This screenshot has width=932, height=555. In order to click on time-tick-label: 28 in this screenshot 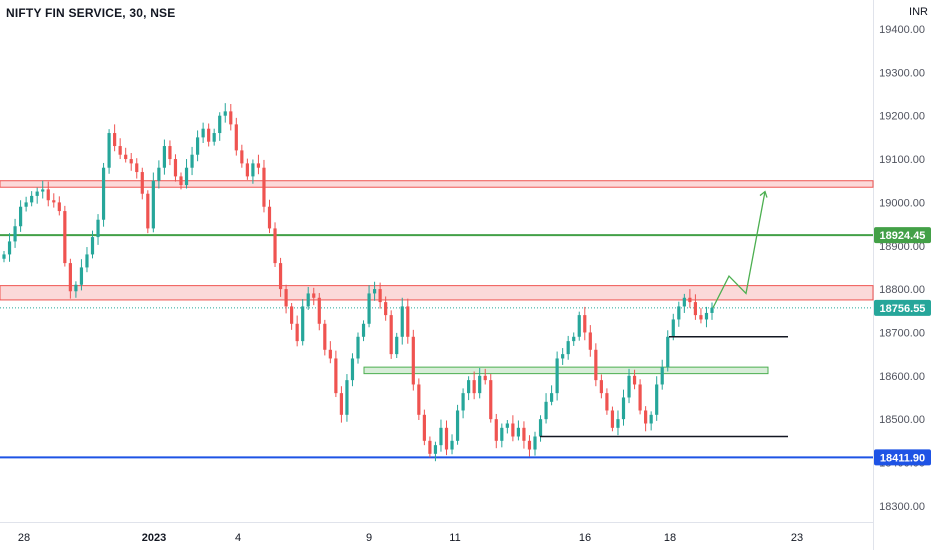, I will do `click(24, 538)`.